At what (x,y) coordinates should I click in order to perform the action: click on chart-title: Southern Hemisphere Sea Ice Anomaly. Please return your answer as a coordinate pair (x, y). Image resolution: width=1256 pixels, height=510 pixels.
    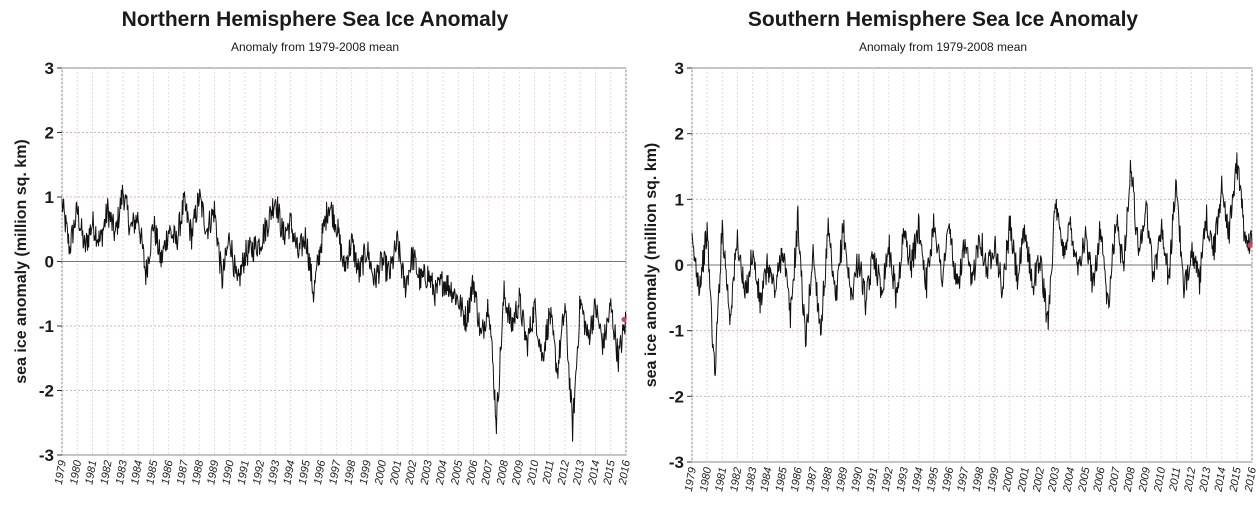
    Looking at the image, I should click on (943, 19).